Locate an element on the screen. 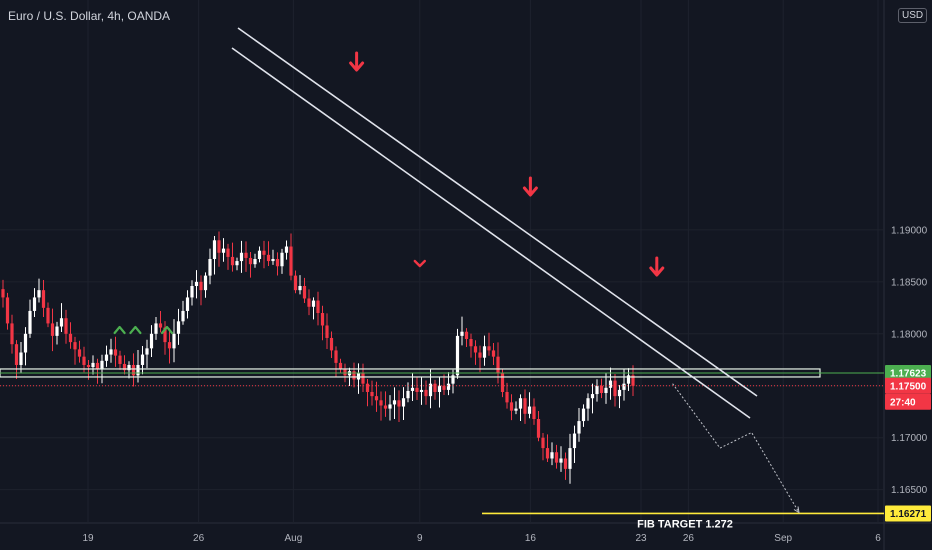 The height and width of the screenshot is (550, 932). fib-target-label: FIB TARGET 1.272 is located at coordinates (685, 524).